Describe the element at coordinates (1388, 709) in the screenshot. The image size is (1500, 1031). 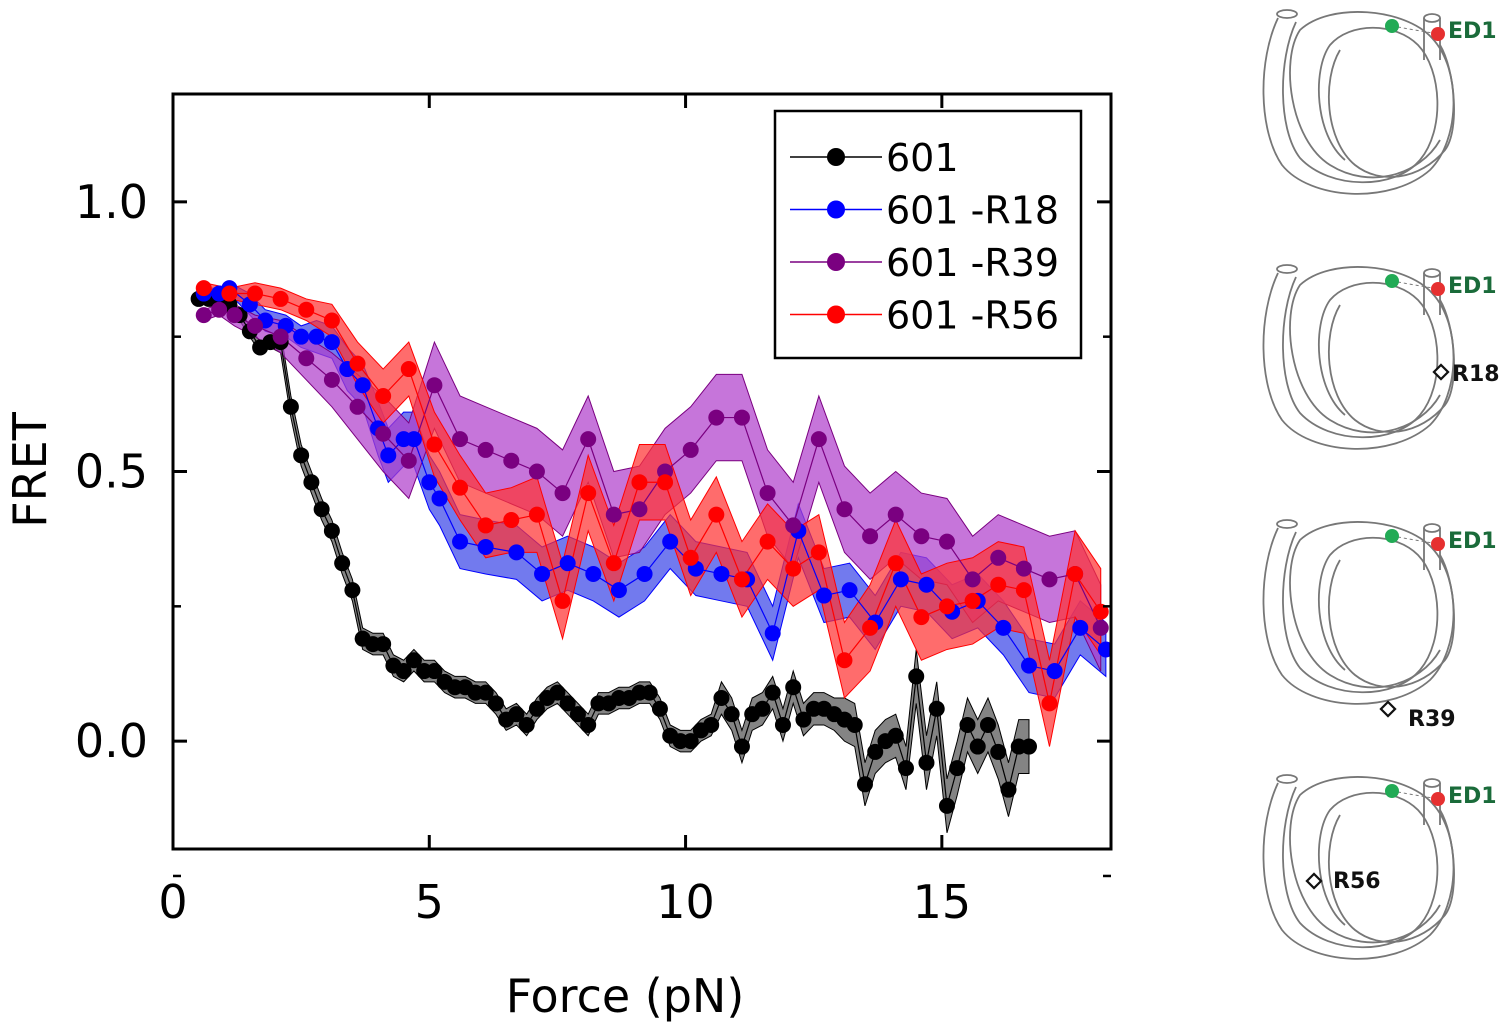
I see `r39-marker-icon` at that location.